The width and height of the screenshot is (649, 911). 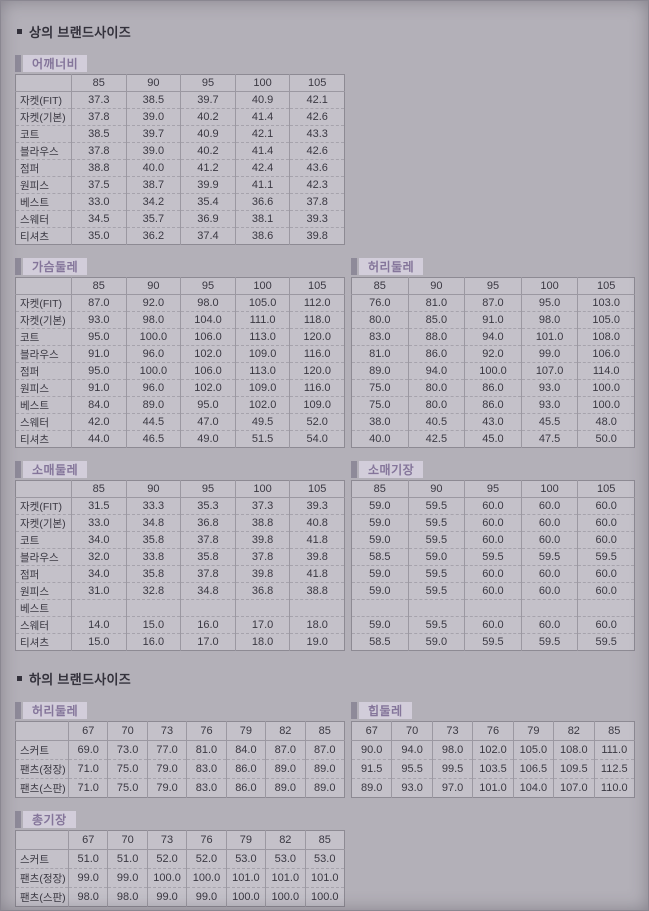 I want to click on value-cell: 40.2, so click(x=208, y=151).